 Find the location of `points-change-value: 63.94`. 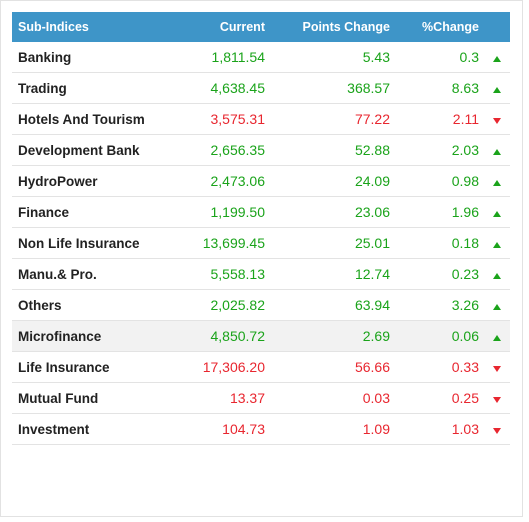

points-change-value: 63.94 is located at coordinates (342, 305).